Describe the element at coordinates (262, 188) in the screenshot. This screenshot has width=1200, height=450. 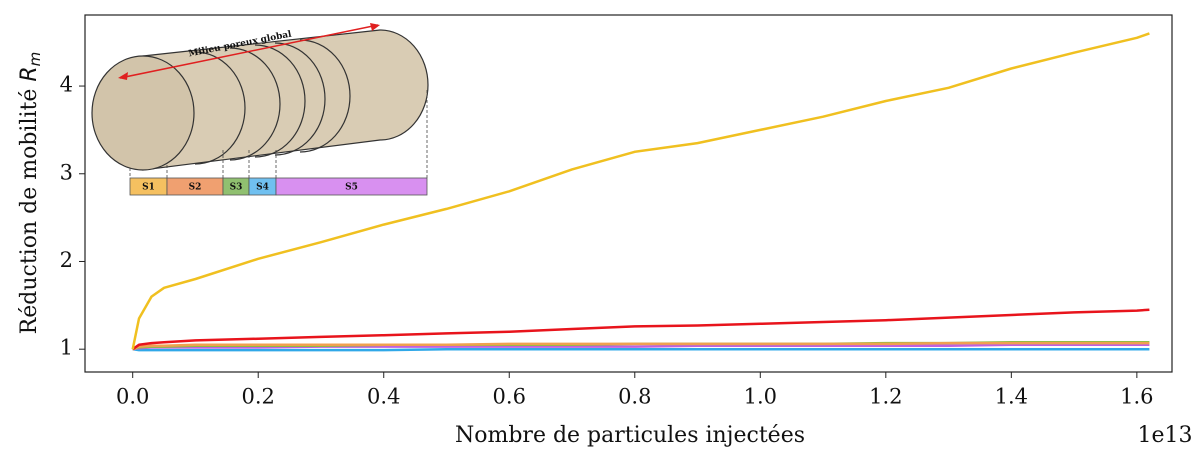
I see `segment-label: S4` at that location.